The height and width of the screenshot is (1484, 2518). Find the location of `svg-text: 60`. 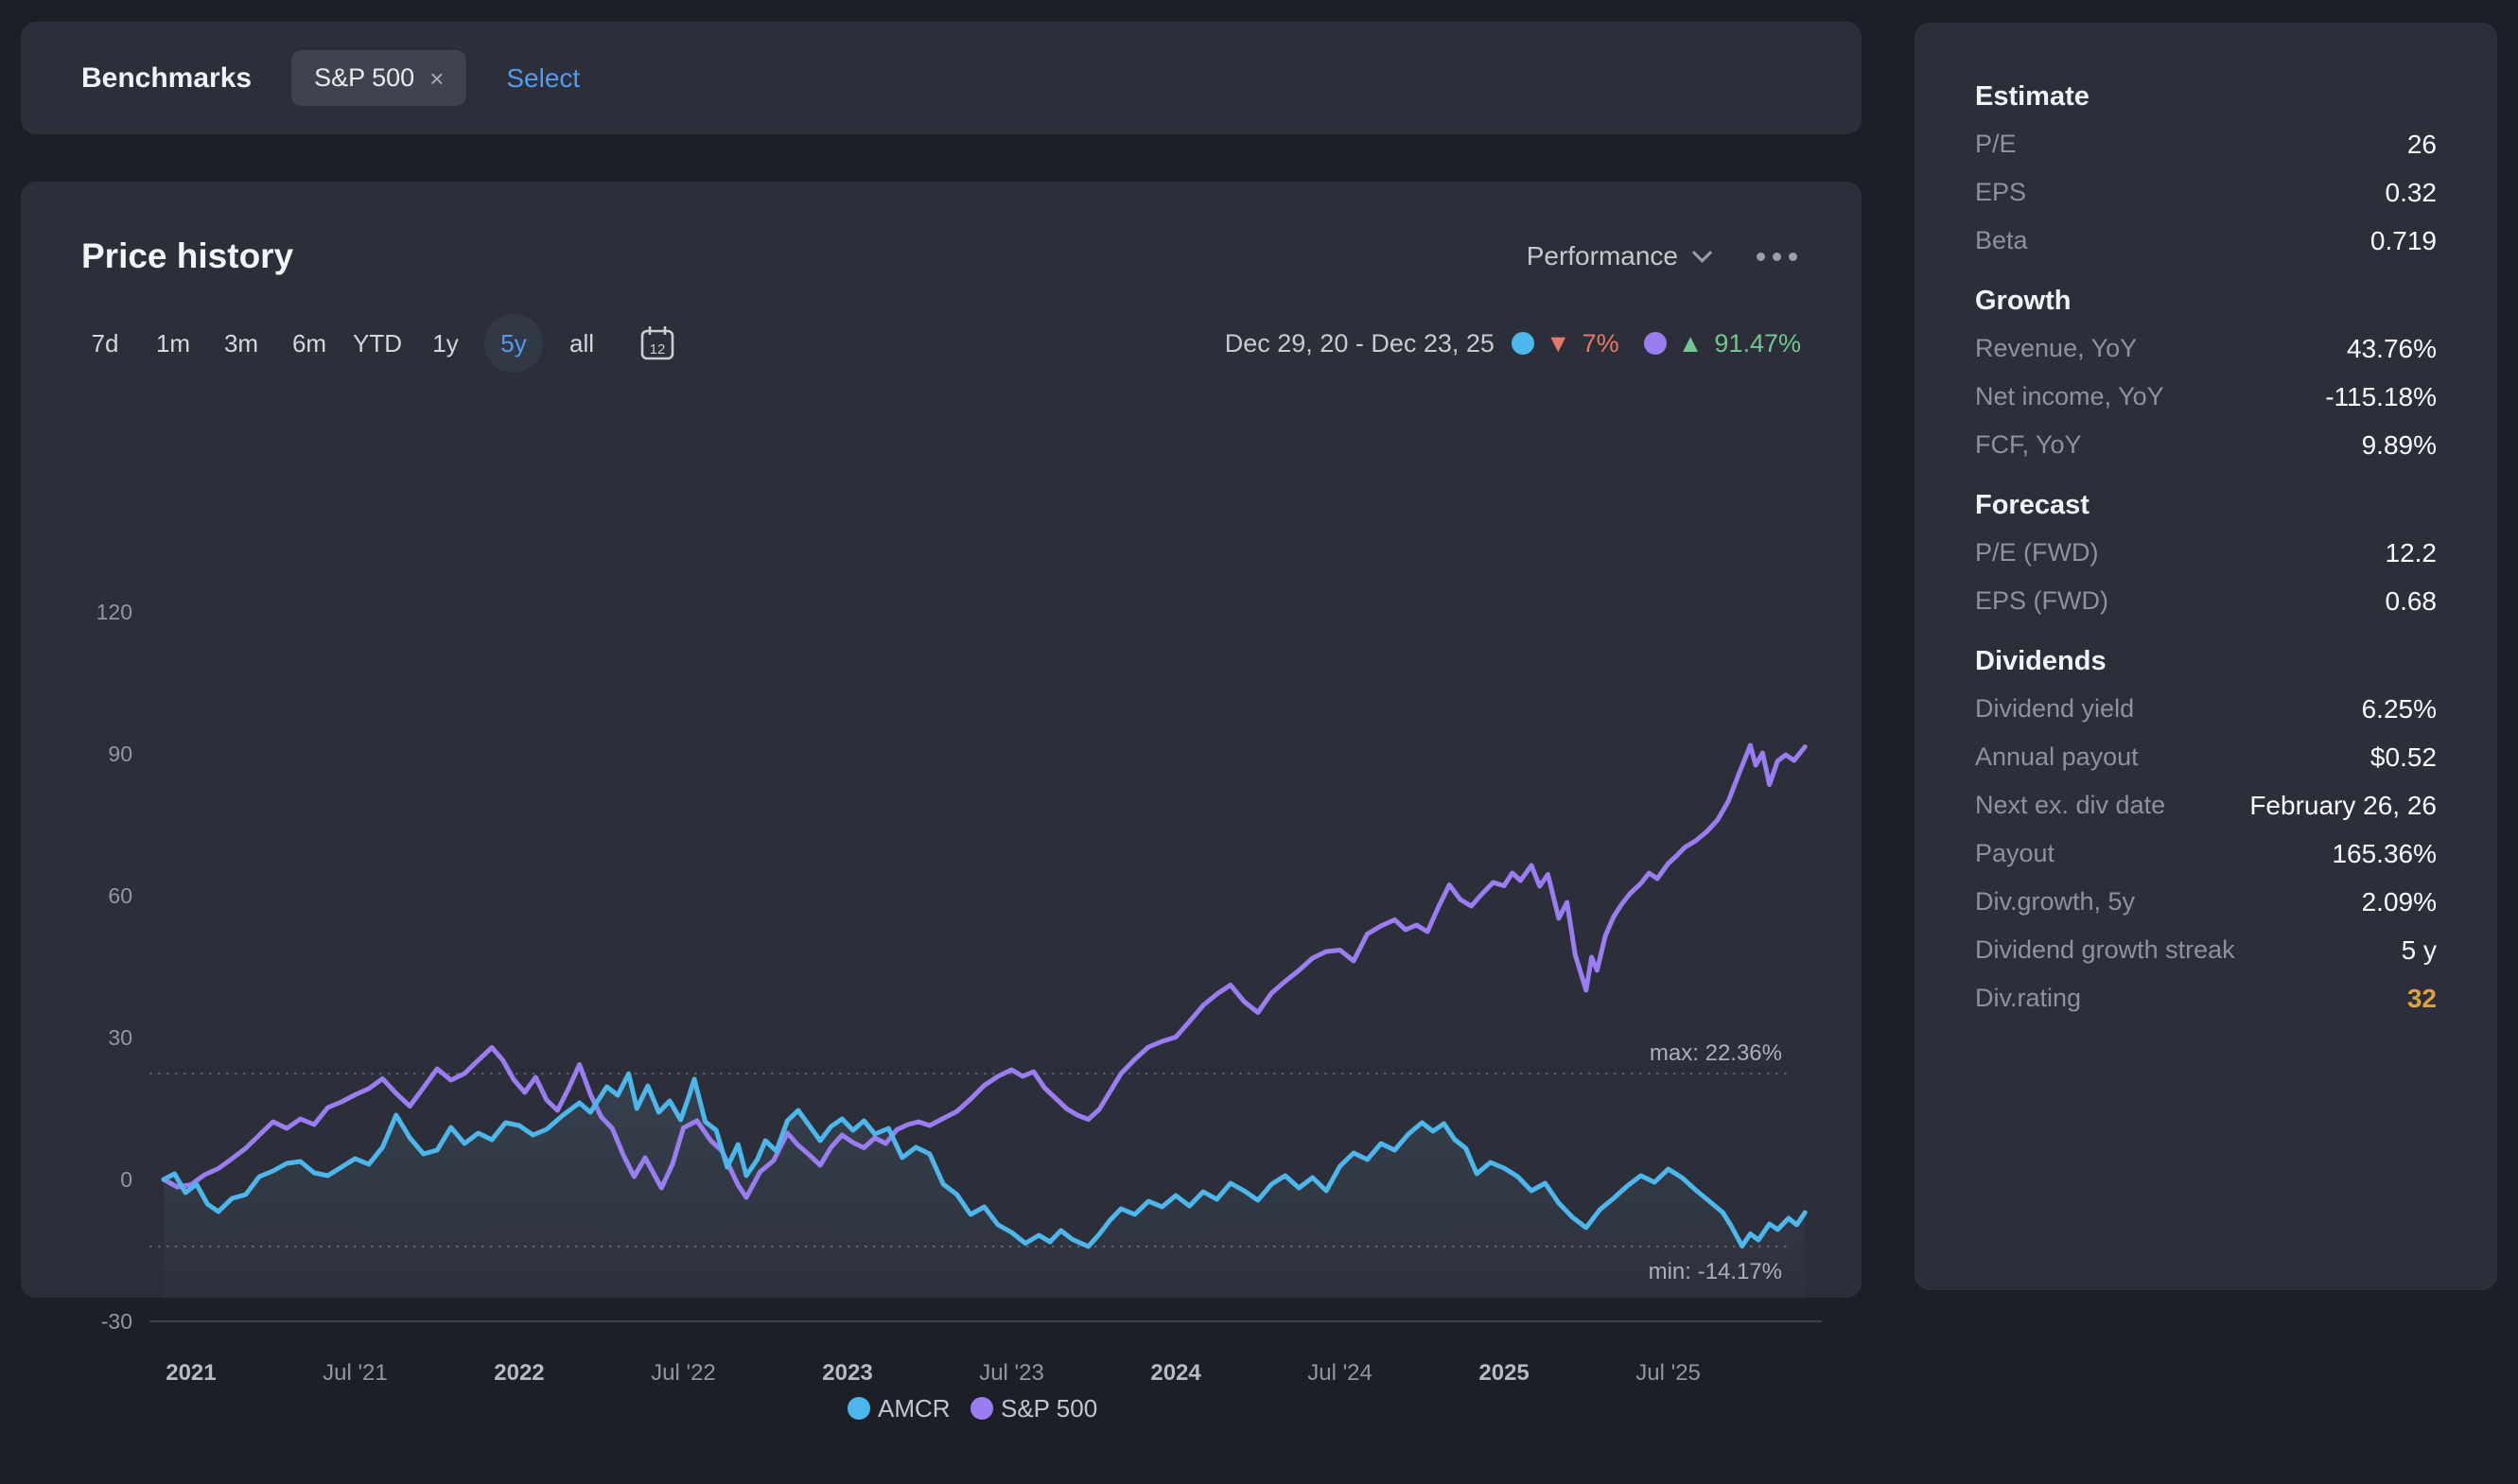

svg-text: 60 is located at coordinates (120, 895).